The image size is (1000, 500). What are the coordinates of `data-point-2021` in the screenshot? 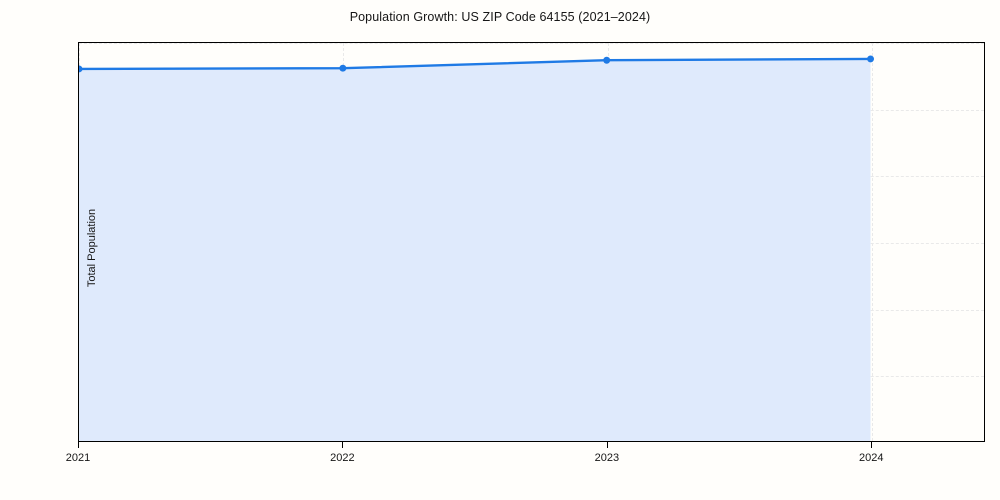 It's located at (81, 69).